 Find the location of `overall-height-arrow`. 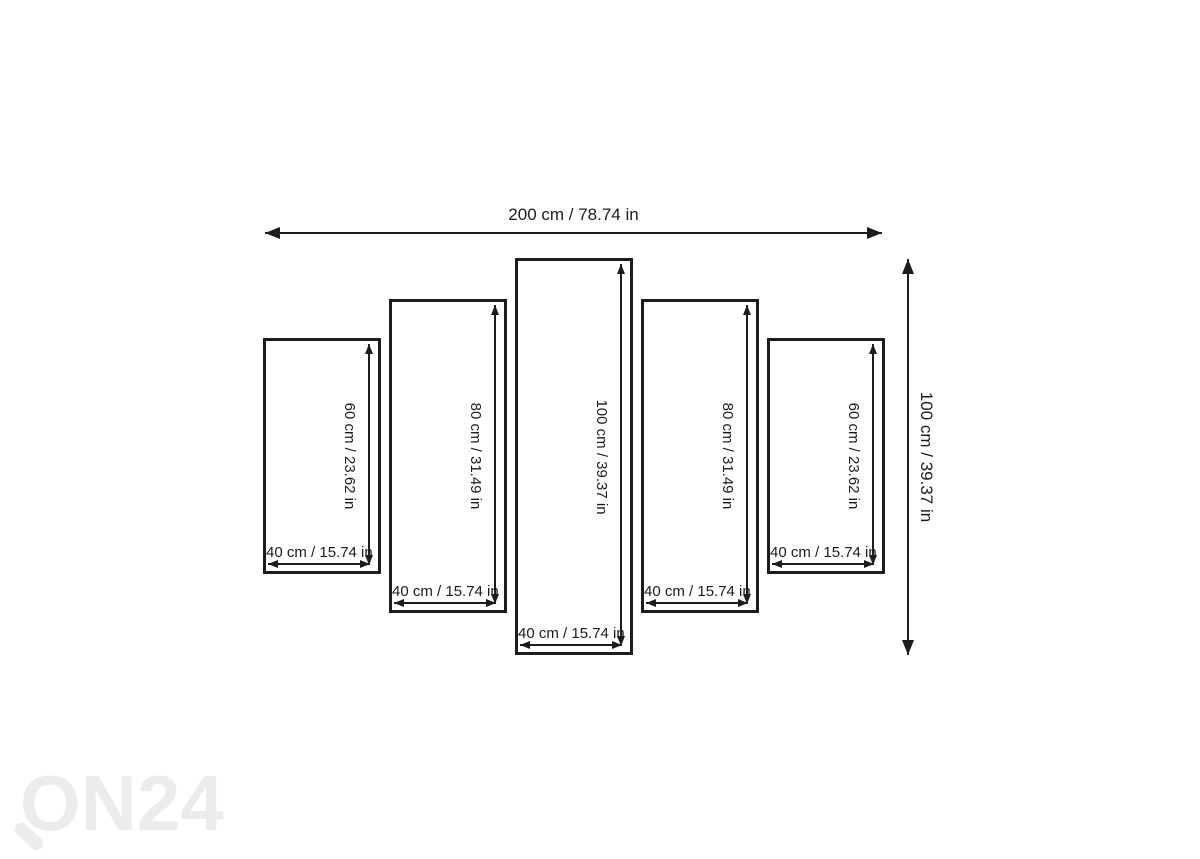

overall-height-arrow is located at coordinates (908, 457).